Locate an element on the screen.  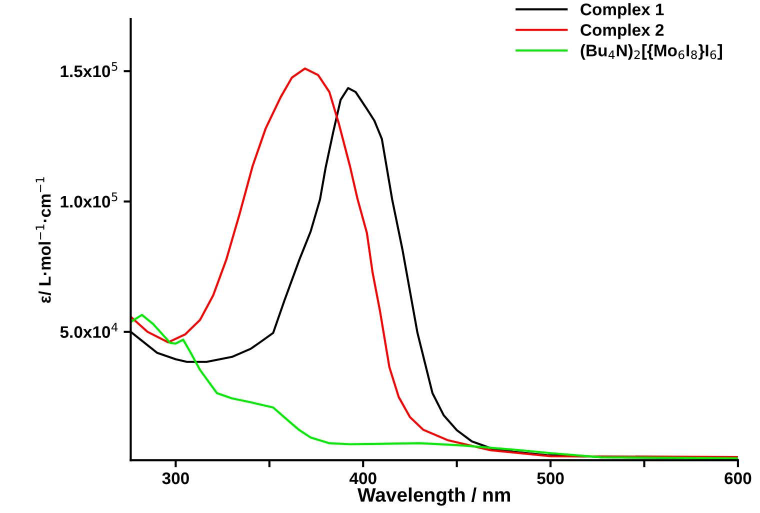
x-tick-label: 500 is located at coordinates (550, 478).